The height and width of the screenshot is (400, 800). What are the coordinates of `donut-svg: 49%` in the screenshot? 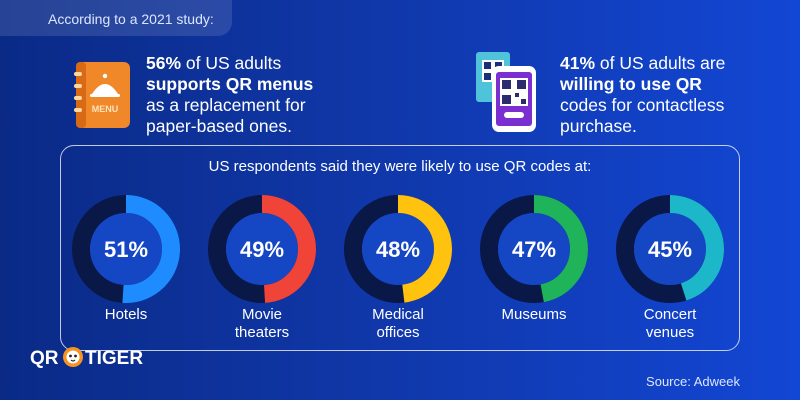 It's located at (262, 249).